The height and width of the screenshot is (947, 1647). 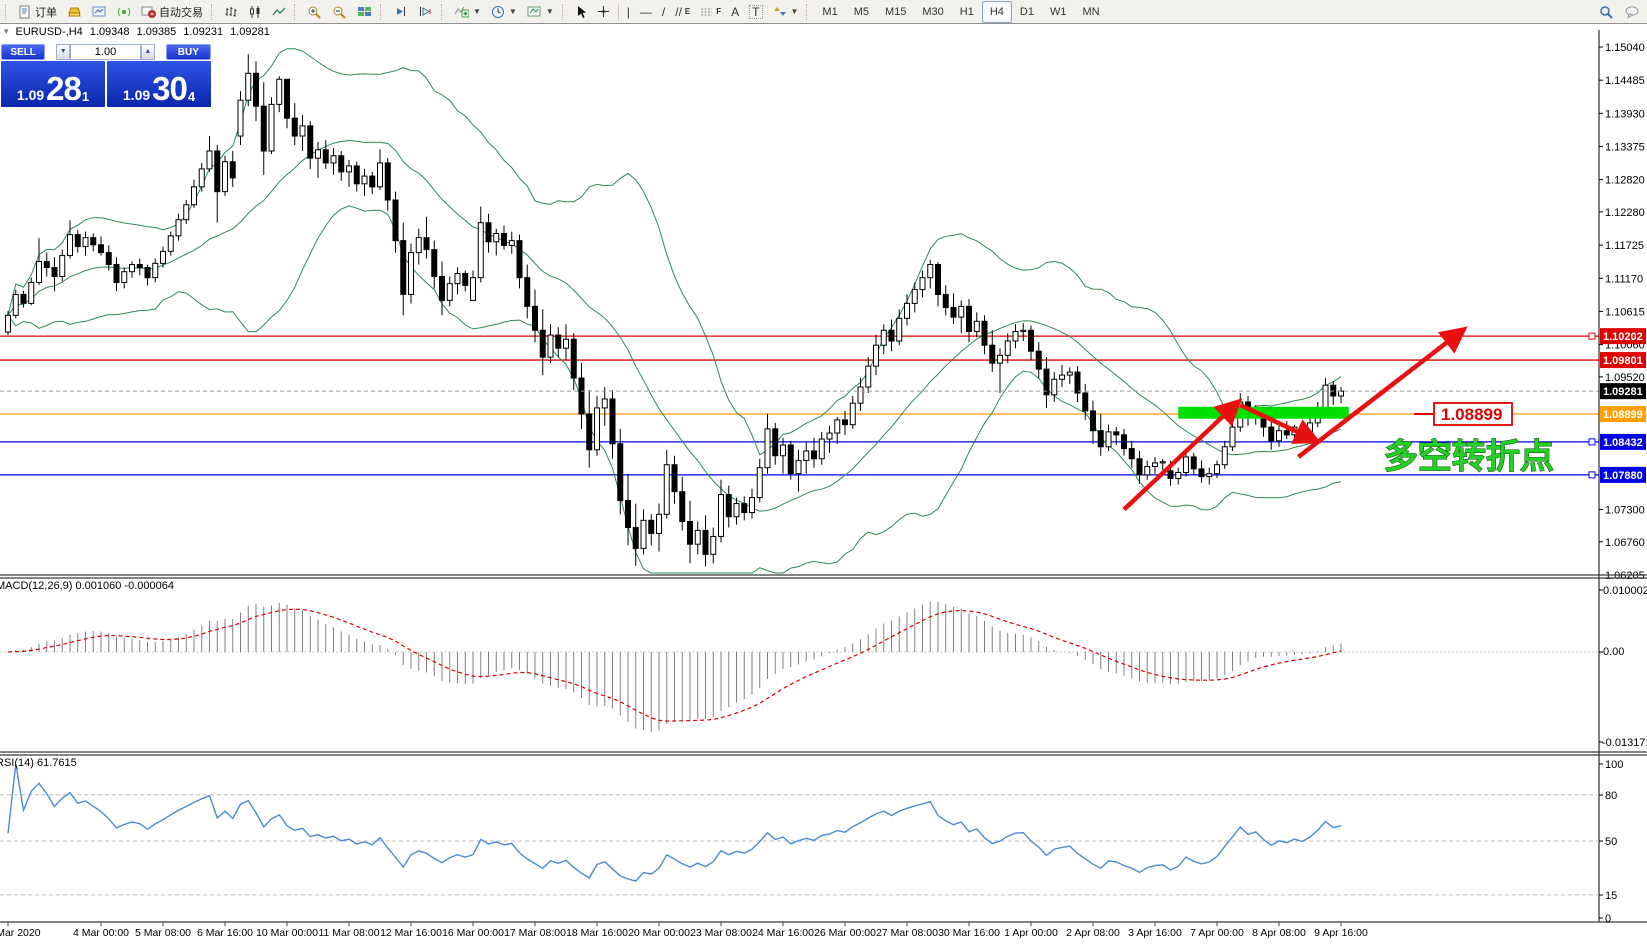 What do you see at coordinates (1031, 933) in the screenshot?
I see `svg-text: 1 Apr 00:00` at bounding box center [1031, 933].